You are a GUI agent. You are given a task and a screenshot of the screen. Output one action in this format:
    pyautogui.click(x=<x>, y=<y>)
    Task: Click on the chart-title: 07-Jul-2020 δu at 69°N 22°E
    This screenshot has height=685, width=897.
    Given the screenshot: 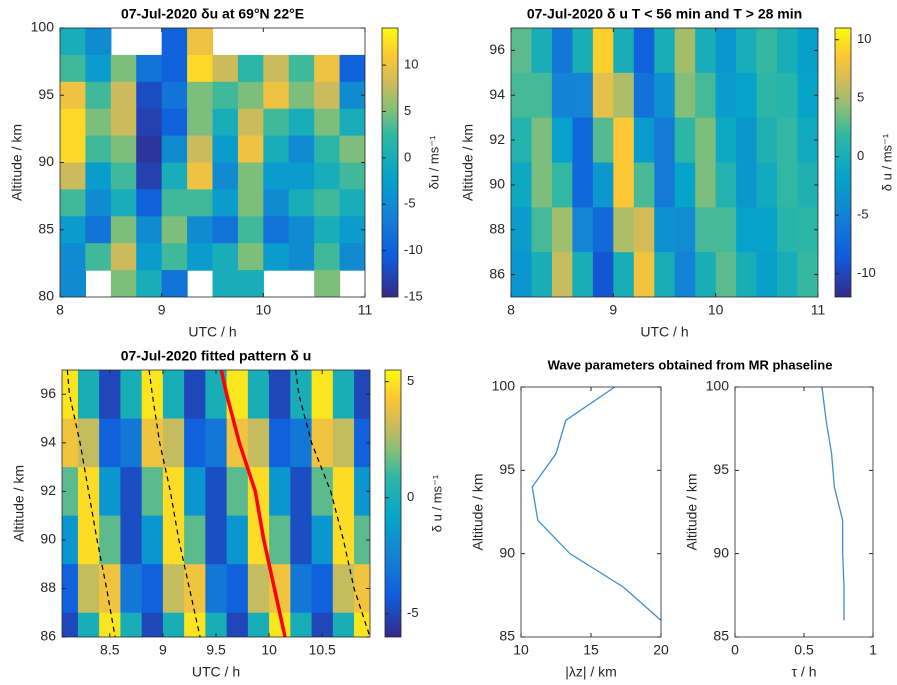 What is the action you would take?
    pyautogui.click(x=212, y=14)
    